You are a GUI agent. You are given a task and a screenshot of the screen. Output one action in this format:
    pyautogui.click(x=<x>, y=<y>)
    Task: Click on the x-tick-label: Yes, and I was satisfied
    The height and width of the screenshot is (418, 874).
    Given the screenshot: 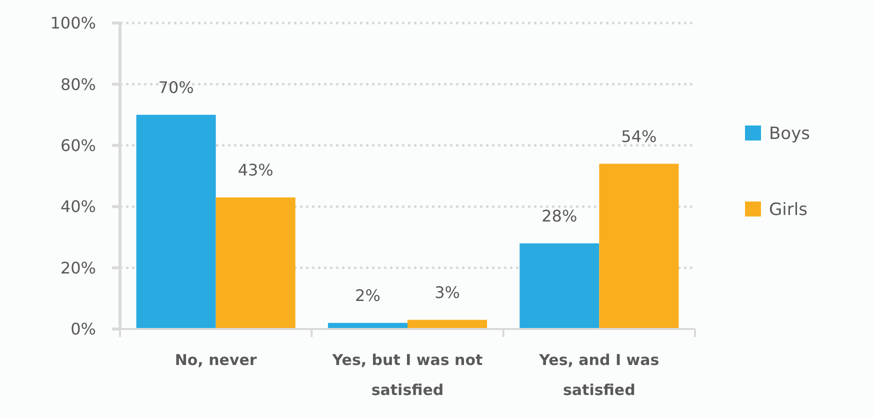 What is the action you would take?
    pyautogui.click(x=599, y=375)
    